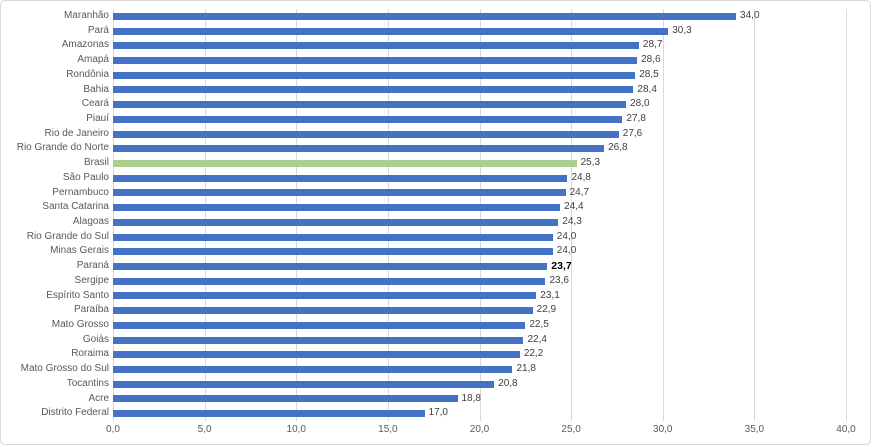  What do you see at coordinates (682, 30) in the screenshot?
I see `value-label: 30,3` at bounding box center [682, 30].